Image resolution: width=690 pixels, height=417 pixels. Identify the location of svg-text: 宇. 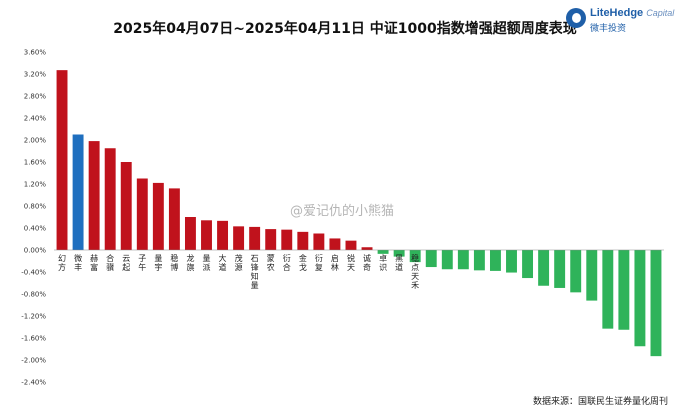
(158, 267).